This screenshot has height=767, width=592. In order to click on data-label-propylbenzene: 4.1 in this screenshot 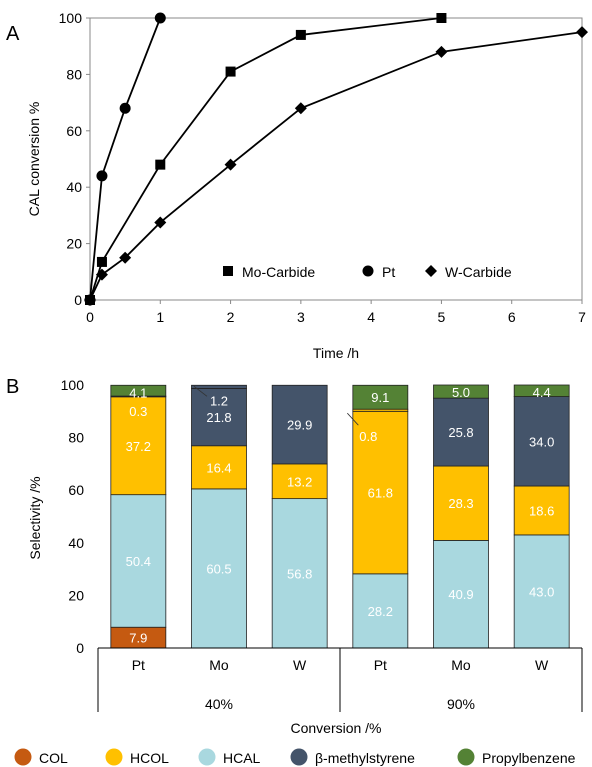, I will do `click(138, 392)`.